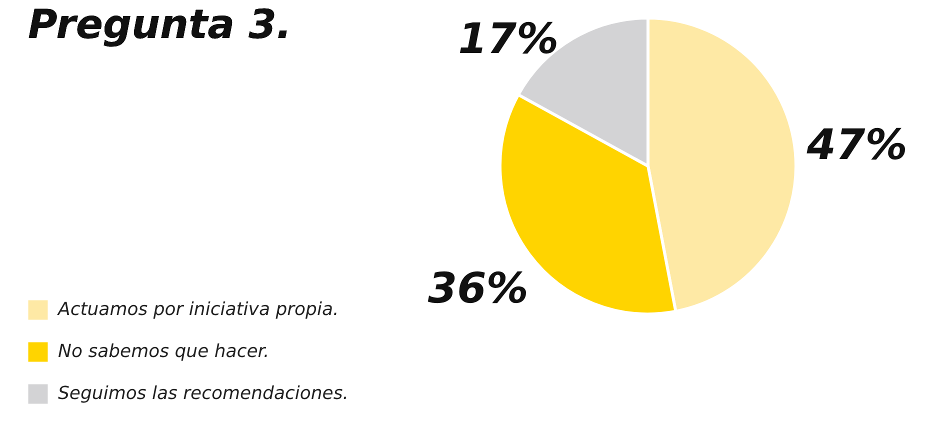 Image resolution: width=938 pixels, height=422 pixels. I want to click on legend-label: Actuamos por iniciativa propia., so click(198, 309).